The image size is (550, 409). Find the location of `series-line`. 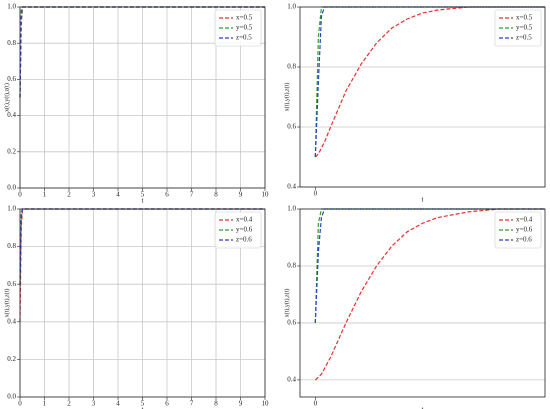

series-line is located at coordinates (429, 265).